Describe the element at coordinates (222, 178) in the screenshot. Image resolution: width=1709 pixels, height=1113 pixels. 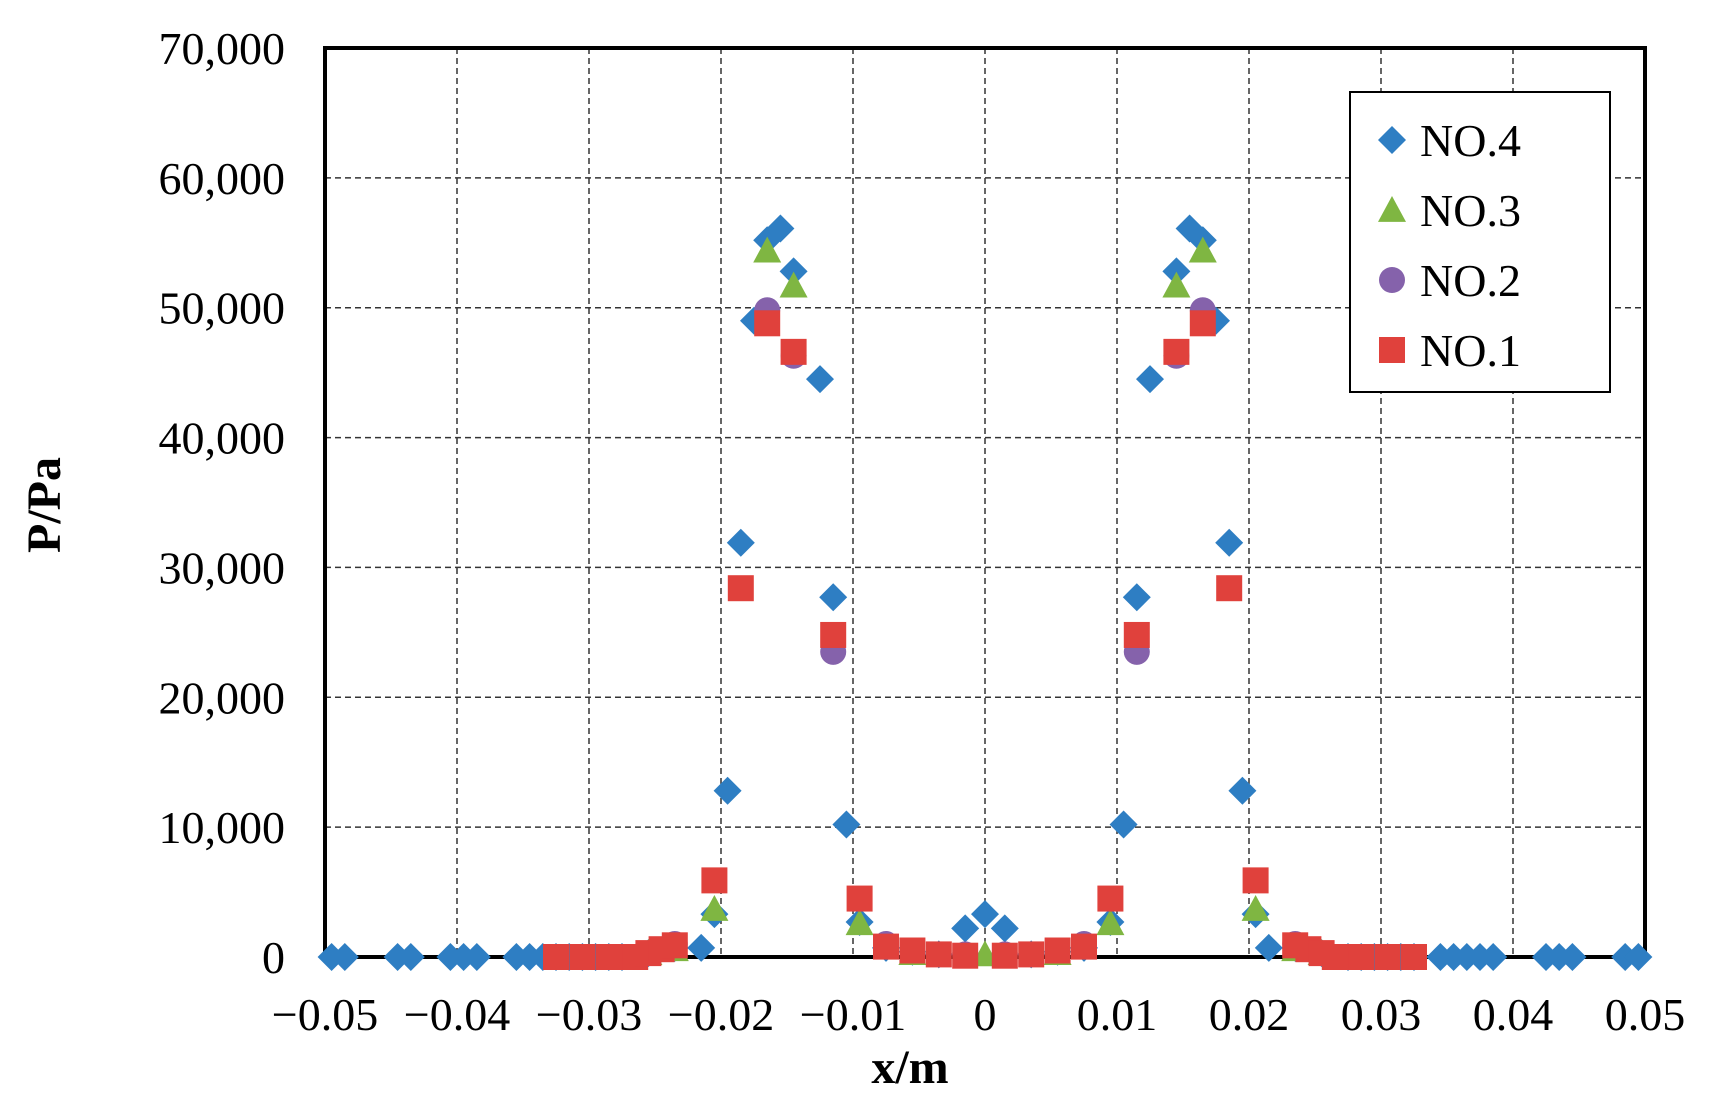
I see `y-tick-label: 60,000` at that location.